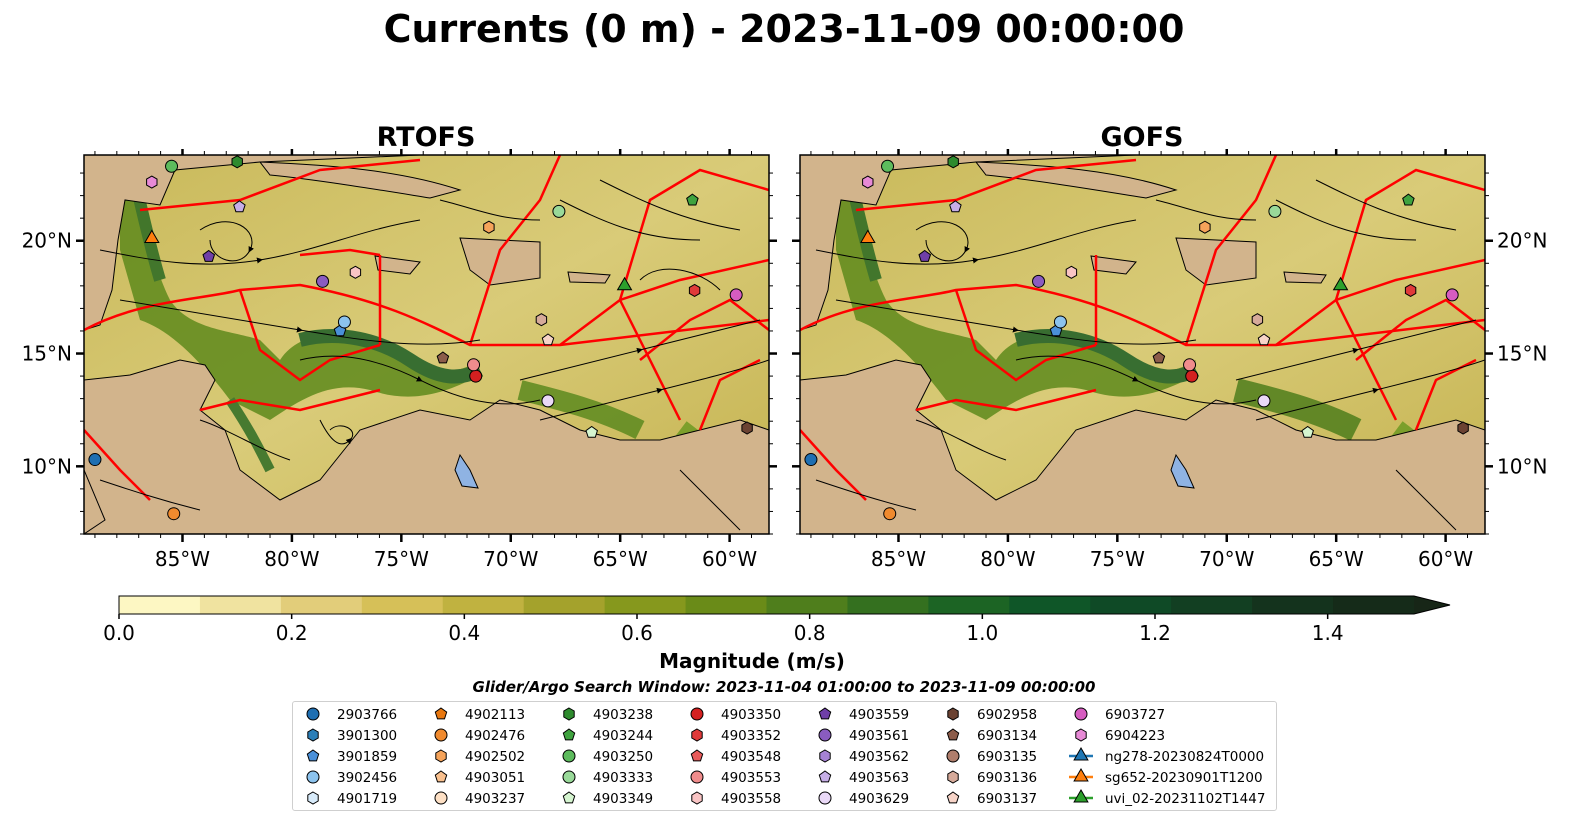  What do you see at coordinates (367, 715) in the screenshot?
I see `legend-label: 2903766` at bounding box center [367, 715].